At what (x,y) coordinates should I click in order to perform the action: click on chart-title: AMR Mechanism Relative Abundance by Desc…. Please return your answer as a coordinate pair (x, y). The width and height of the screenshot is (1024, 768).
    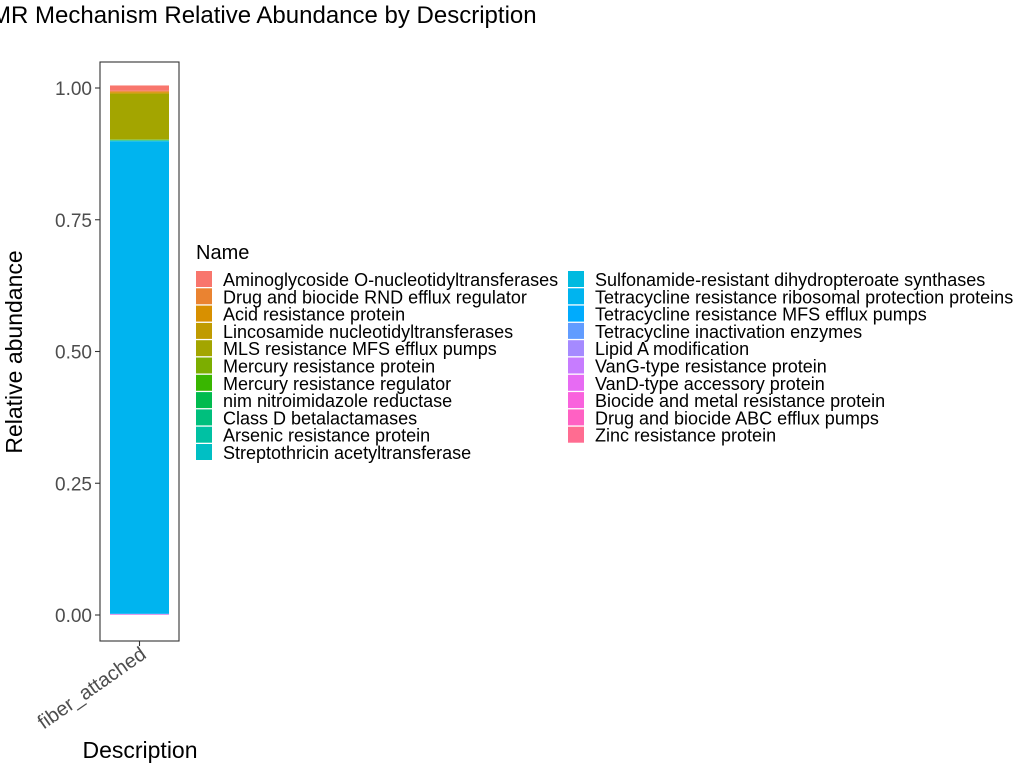
    Looking at the image, I should click on (268, 15).